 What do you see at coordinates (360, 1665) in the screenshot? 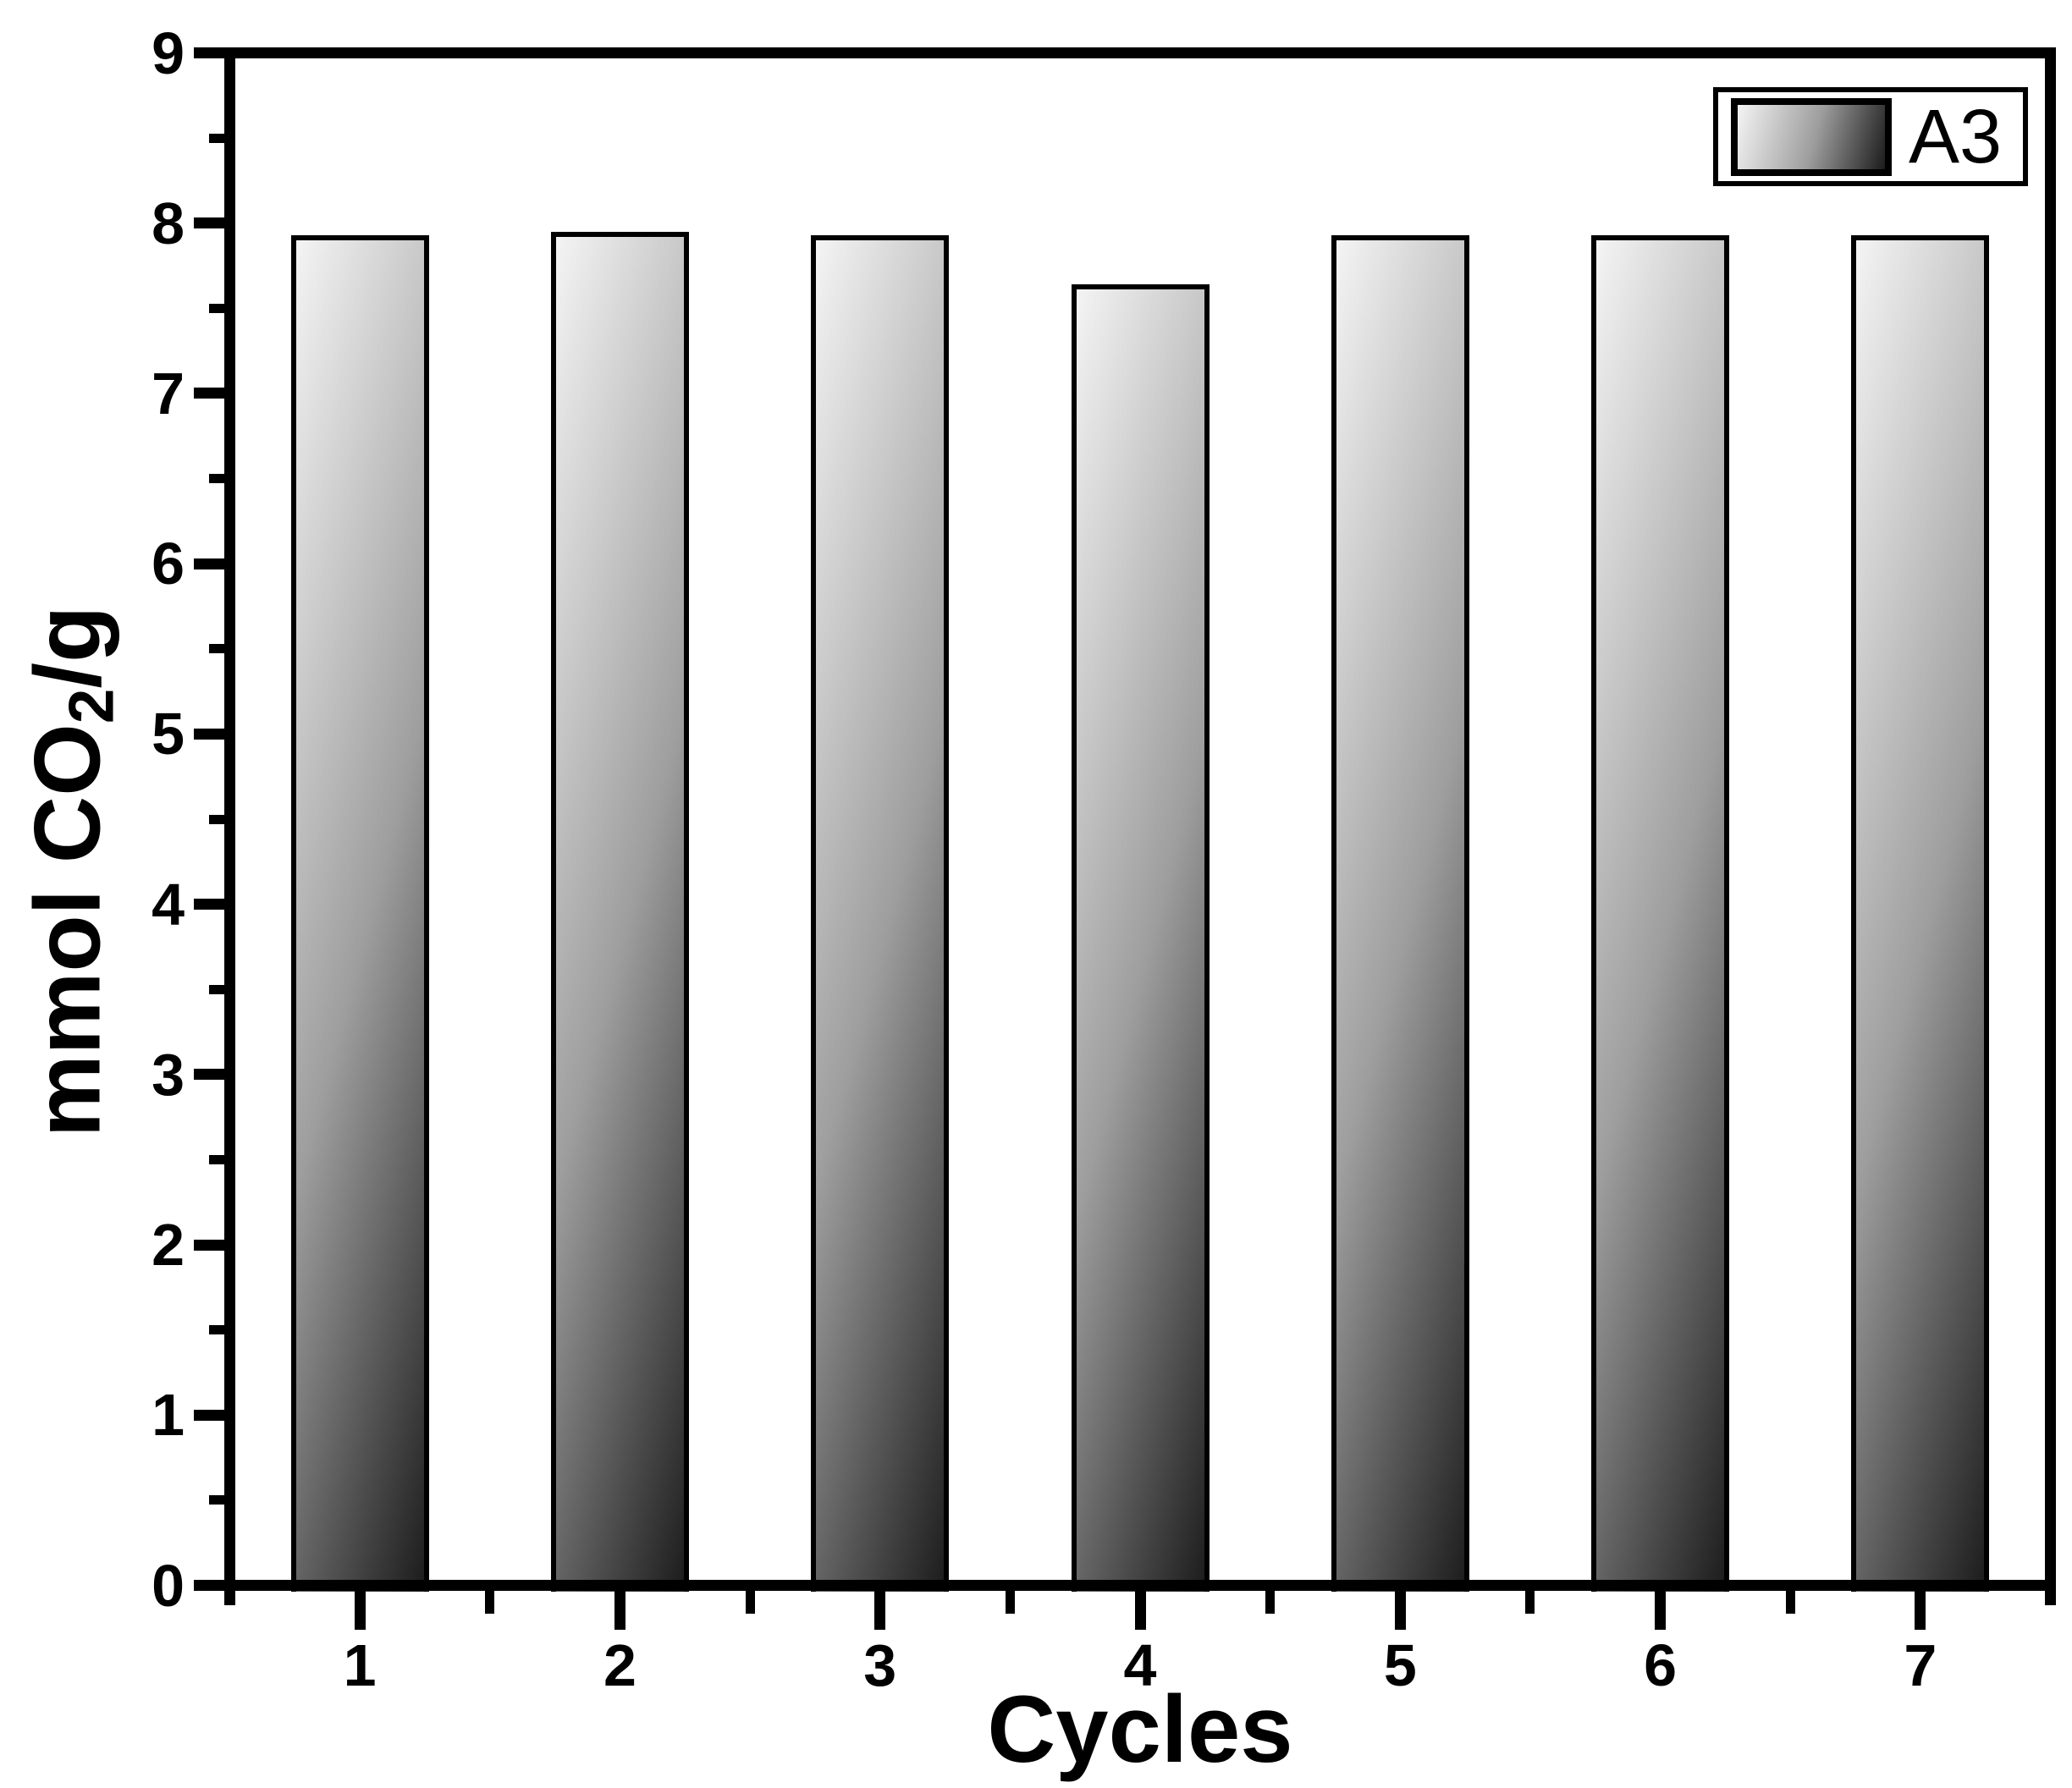
I see `x-tick-label-1: 1` at bounding box center [360, 1665].